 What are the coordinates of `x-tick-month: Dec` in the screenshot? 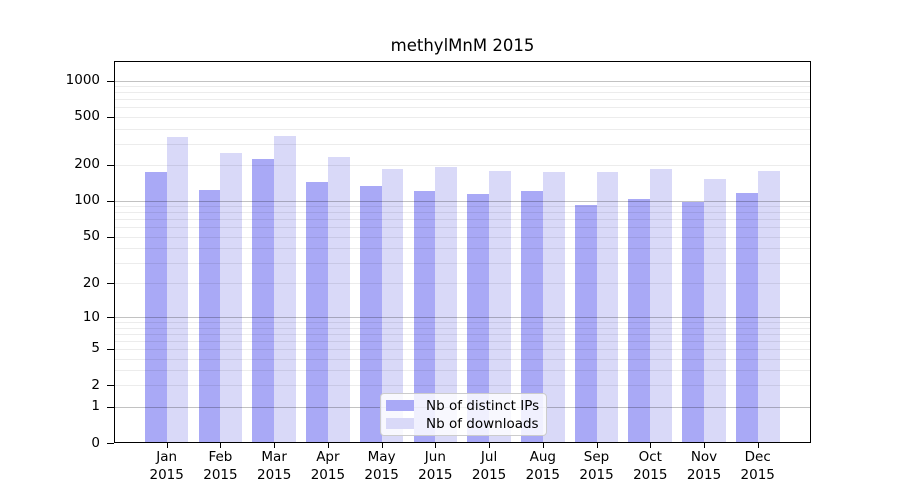 It's located at (757, 457).